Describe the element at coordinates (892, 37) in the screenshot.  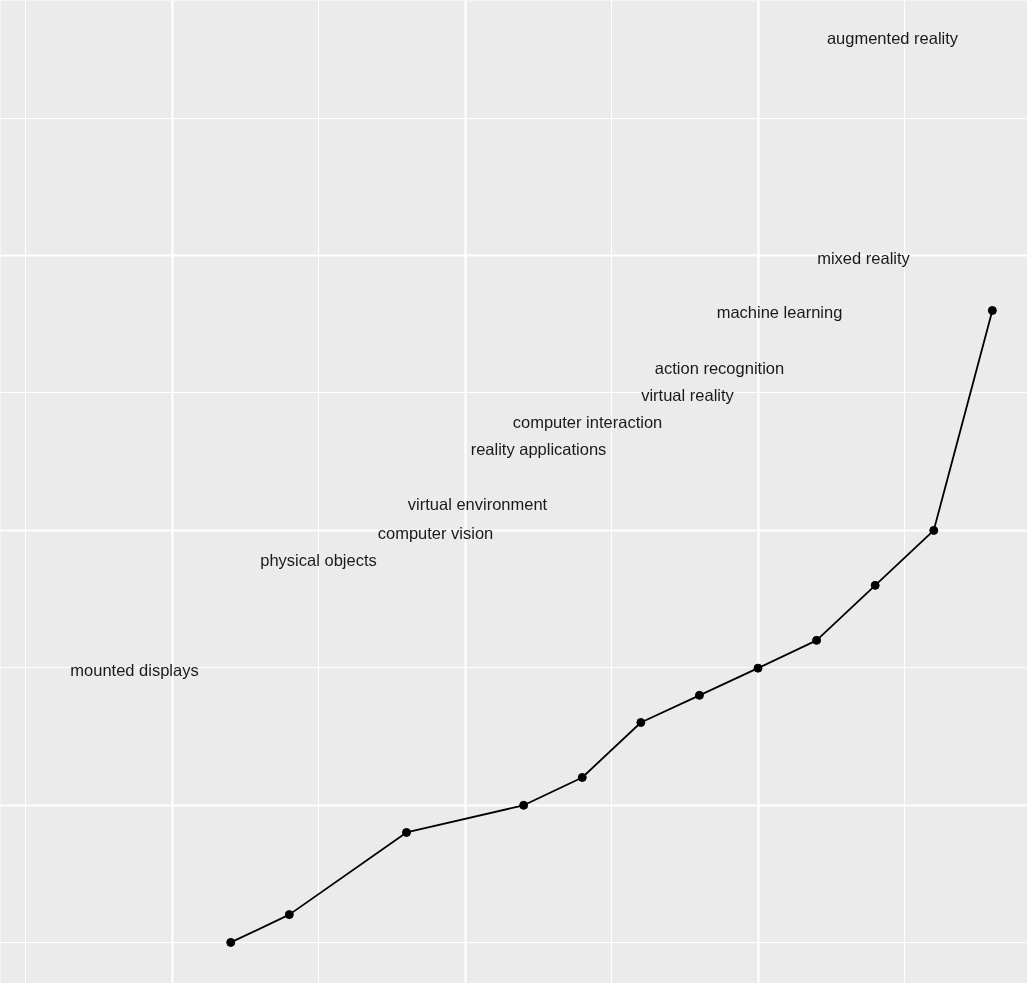
I see `text: augmented reality` at that location.